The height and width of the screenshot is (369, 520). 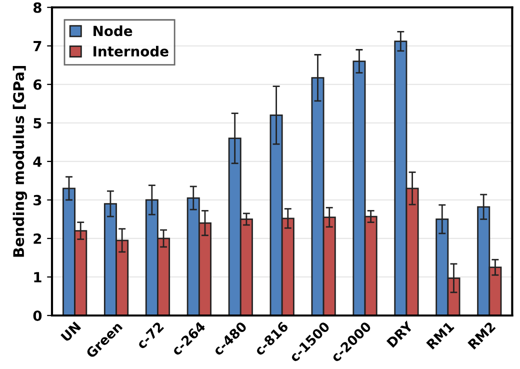 What do you see at coordinates (37, 315) in the screenshot?
I see `y-tick-label: 0` at bounding box center [37, 315].